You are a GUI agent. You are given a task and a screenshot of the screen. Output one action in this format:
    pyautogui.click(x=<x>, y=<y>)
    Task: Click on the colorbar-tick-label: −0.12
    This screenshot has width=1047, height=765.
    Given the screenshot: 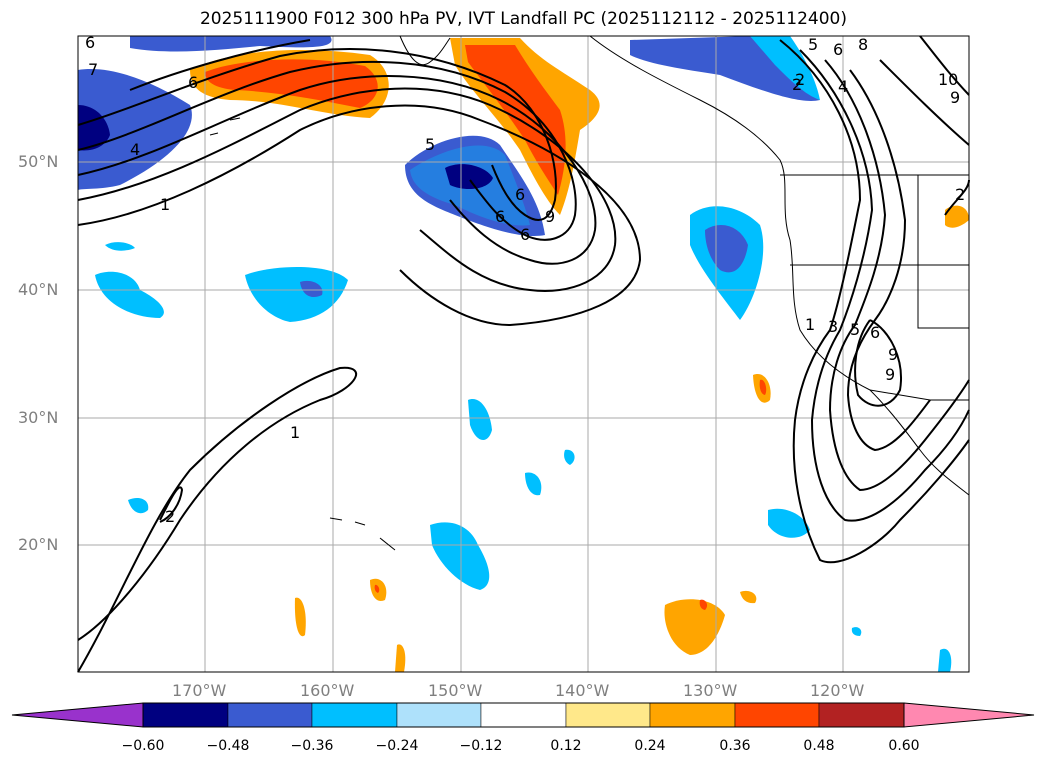 What is the action you would take?
    pyautogui.click(x=481, y=746)
    